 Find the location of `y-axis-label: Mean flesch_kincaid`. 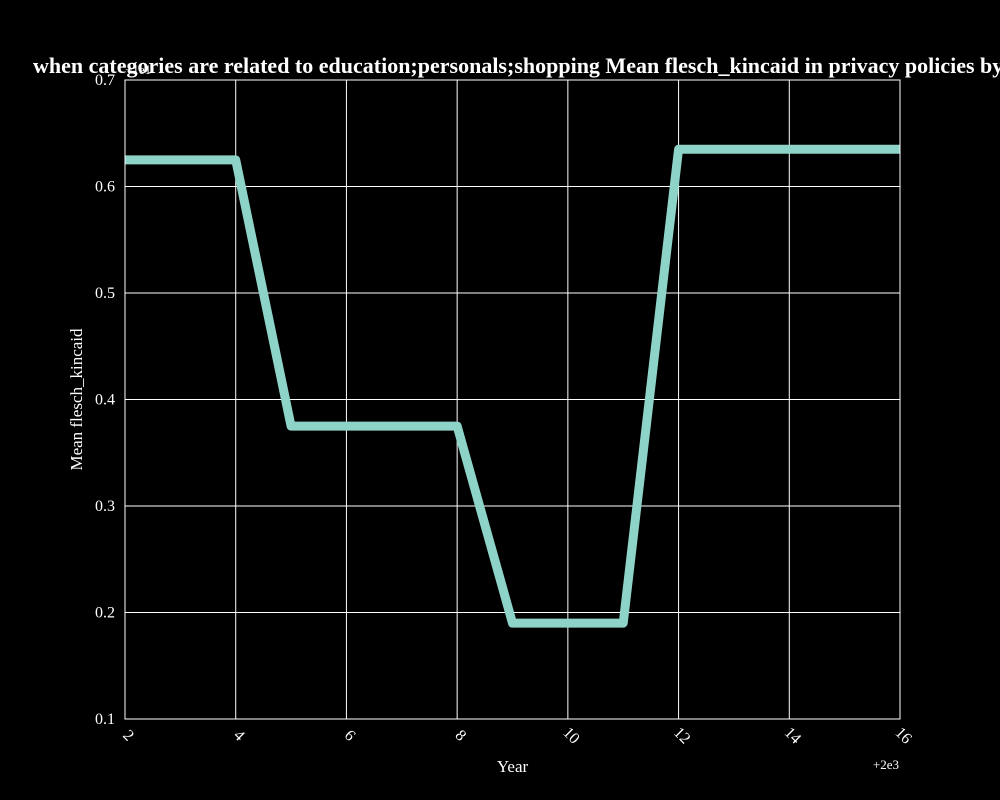

y-axis-label: Mean flesch_kincaid is located at coordinates (76, 399).